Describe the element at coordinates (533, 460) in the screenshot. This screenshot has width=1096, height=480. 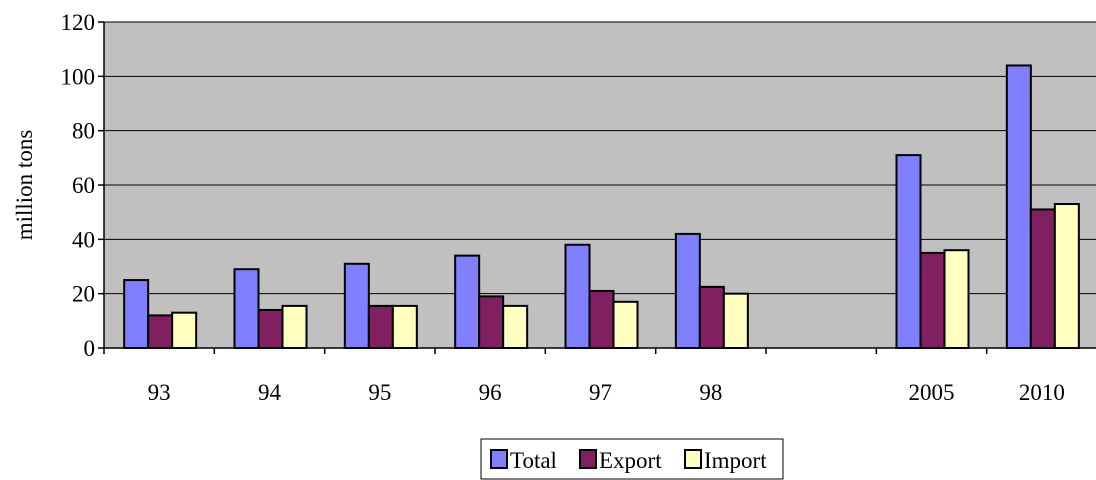
I see `legend-label-total: Total` at that location.